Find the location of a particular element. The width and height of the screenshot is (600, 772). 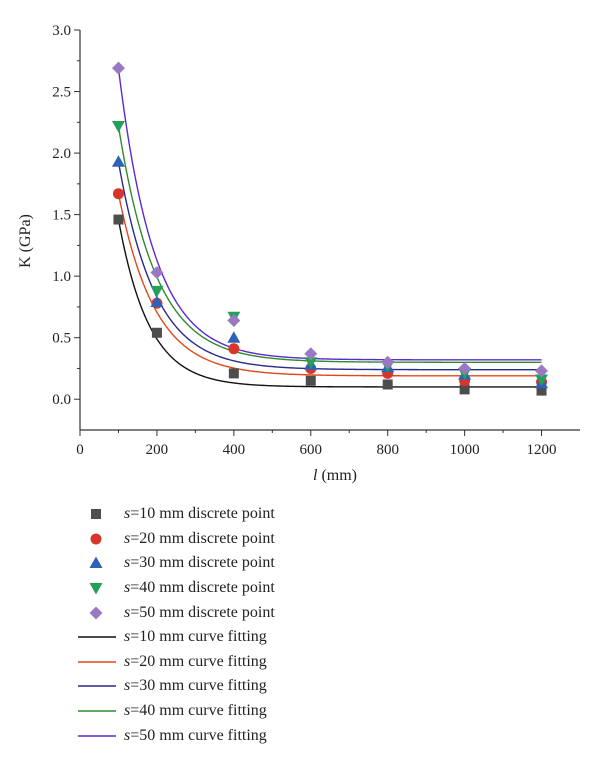

legend-label: =10 mm discrete point is located at coordinates (202, 514).